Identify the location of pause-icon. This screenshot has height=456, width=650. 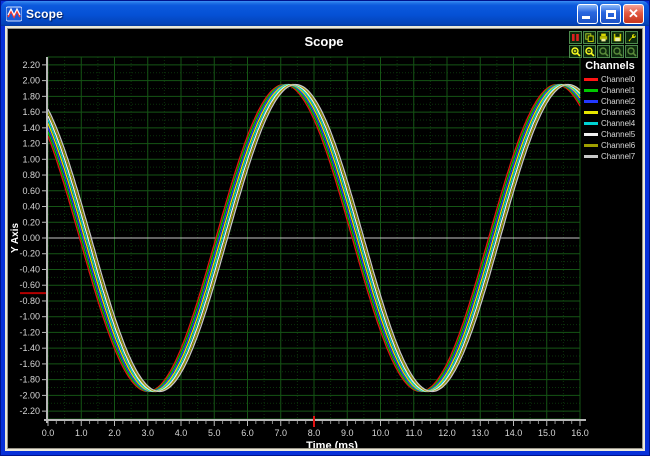
(575, 37).